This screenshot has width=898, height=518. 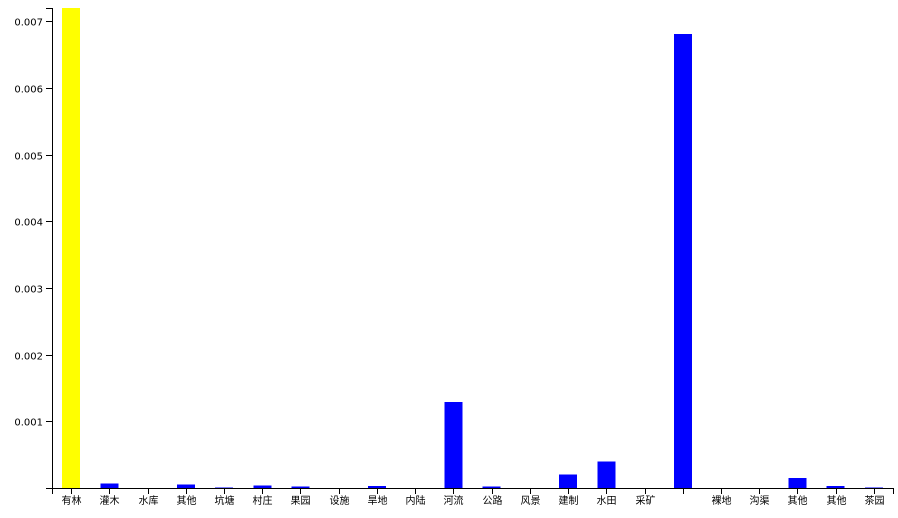 I want to click on x-tick-label: 水田, so click(x=607, y=501).